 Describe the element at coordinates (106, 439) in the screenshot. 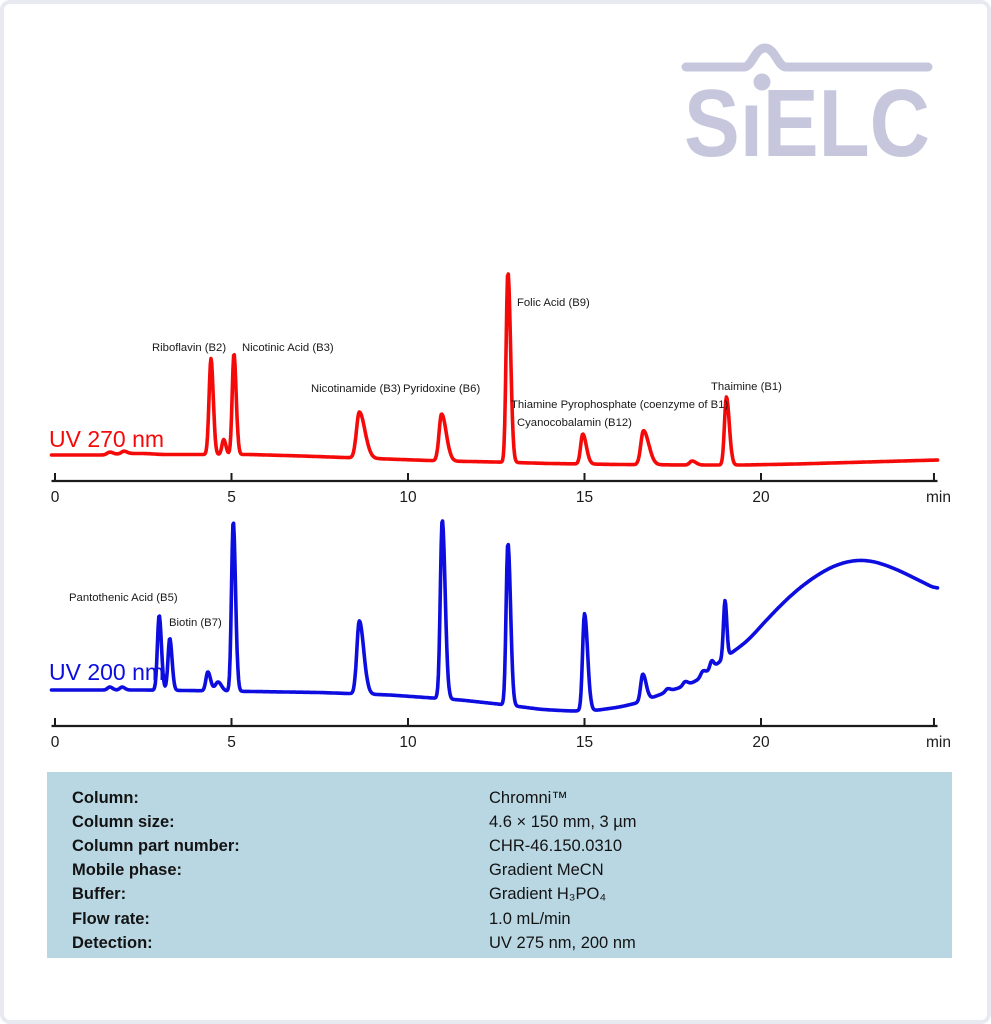

I see `series-label: UV 270 nm` at that location.